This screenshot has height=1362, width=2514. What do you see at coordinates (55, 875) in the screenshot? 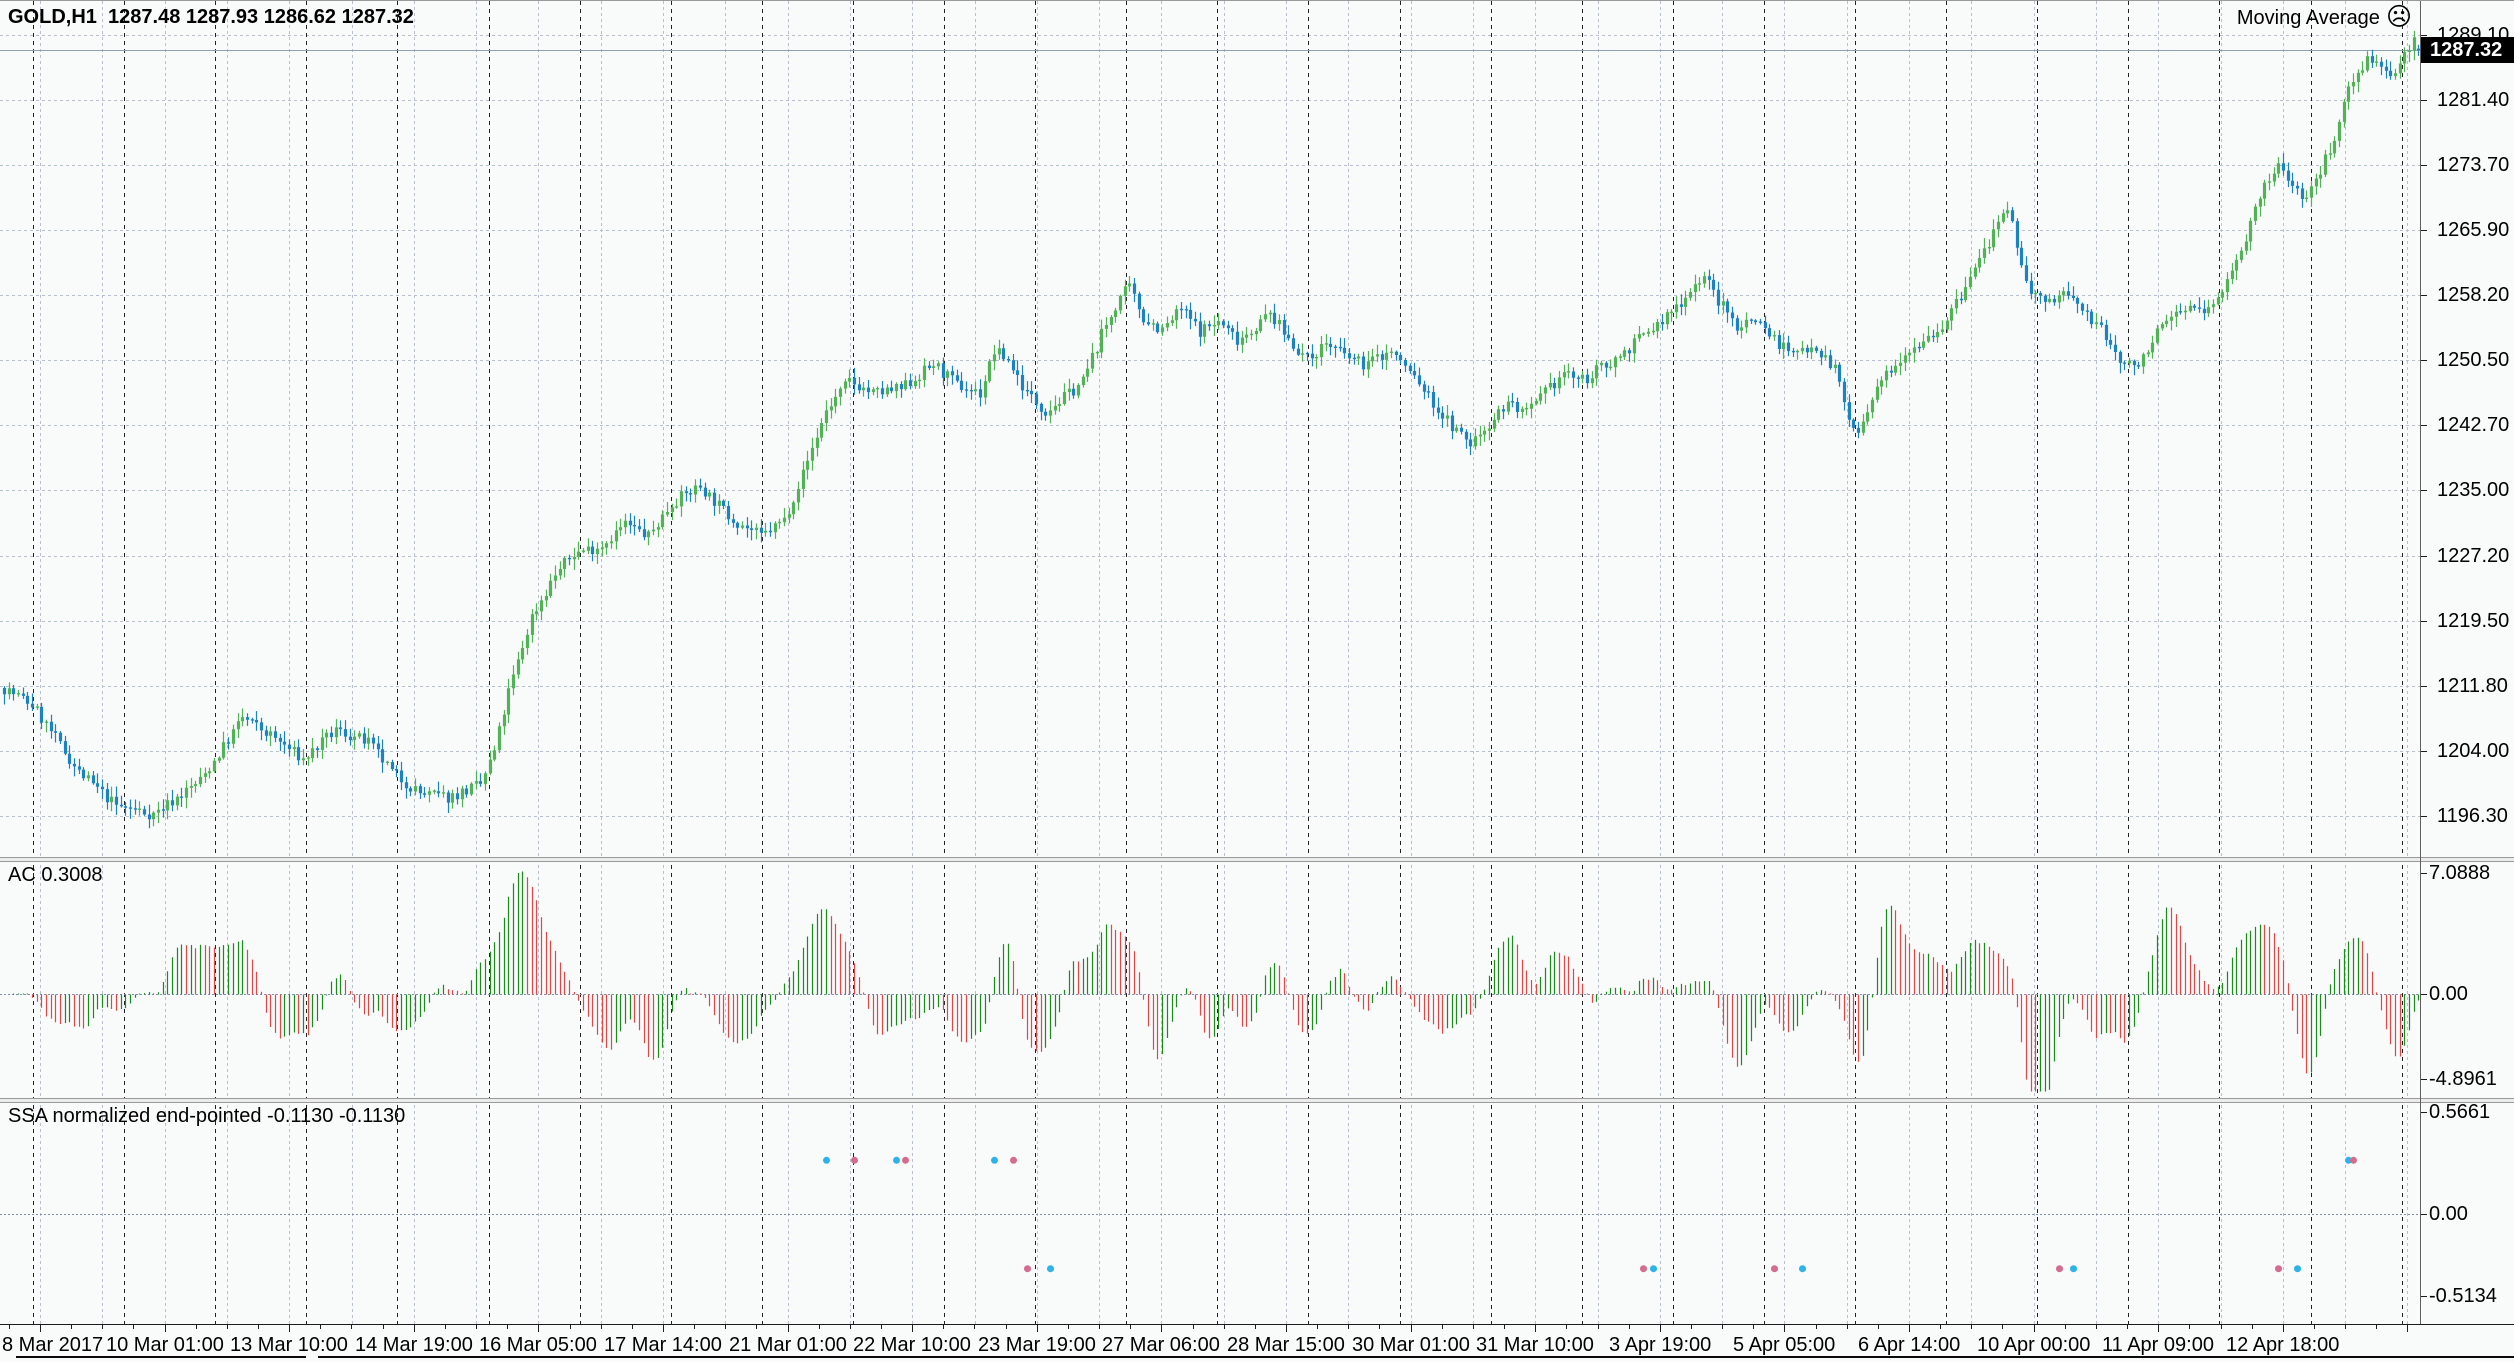
I see `ac-panel-title: AC 0.3008` at bounding box center [55, 875].